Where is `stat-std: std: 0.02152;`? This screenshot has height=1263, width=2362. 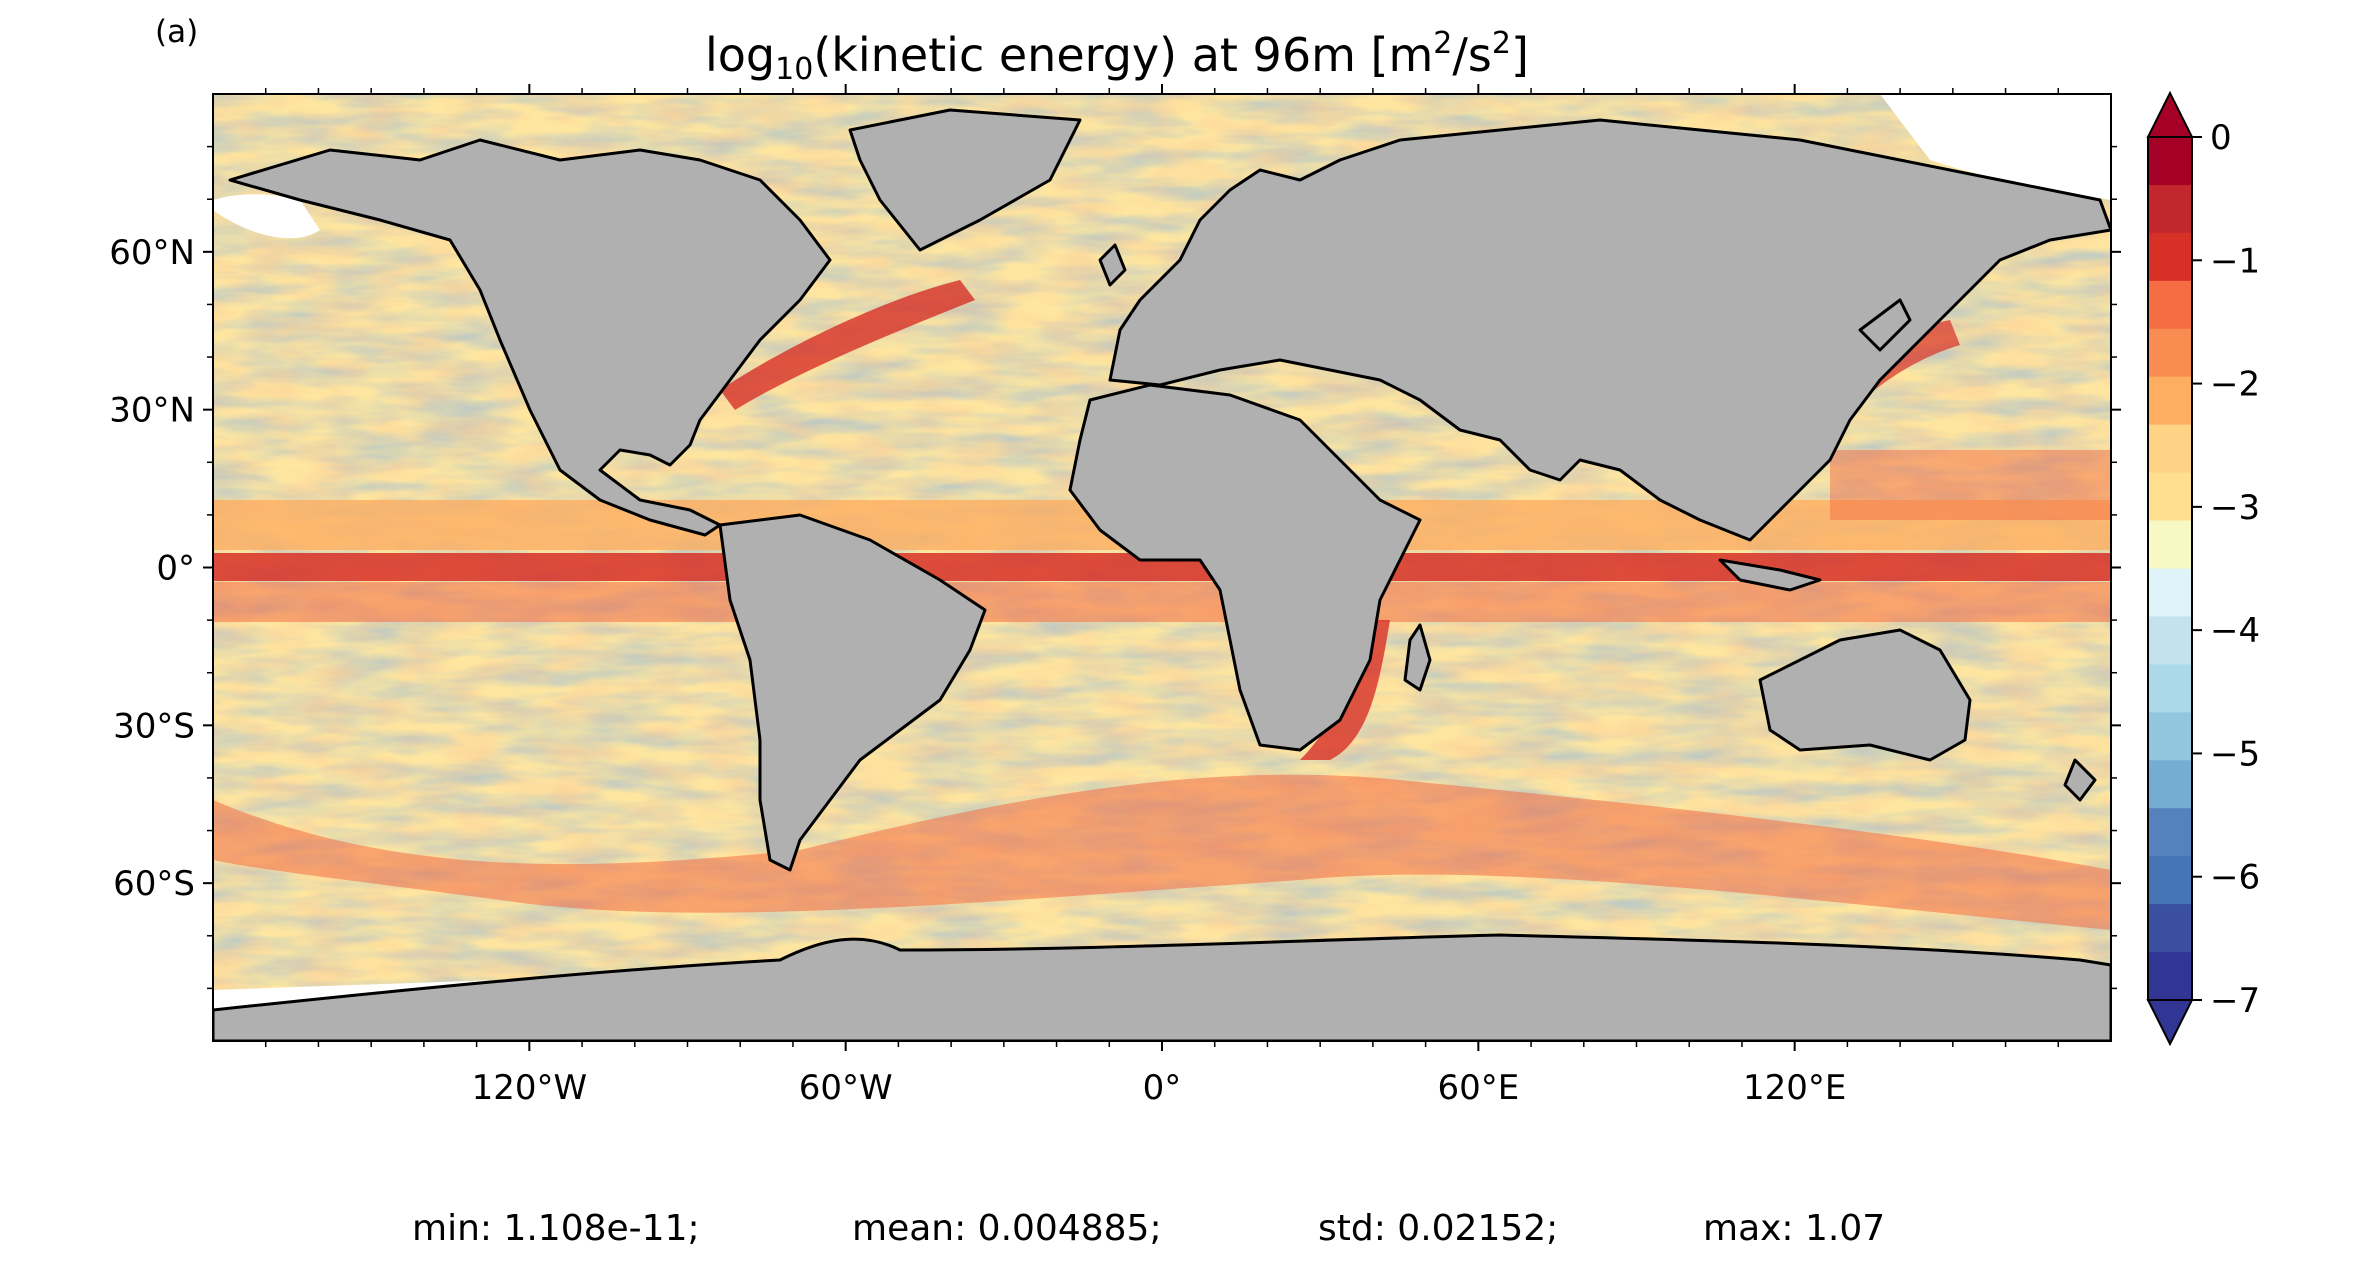 stat-std: std: 0.02152; is located at coordinates (1438, 1228).